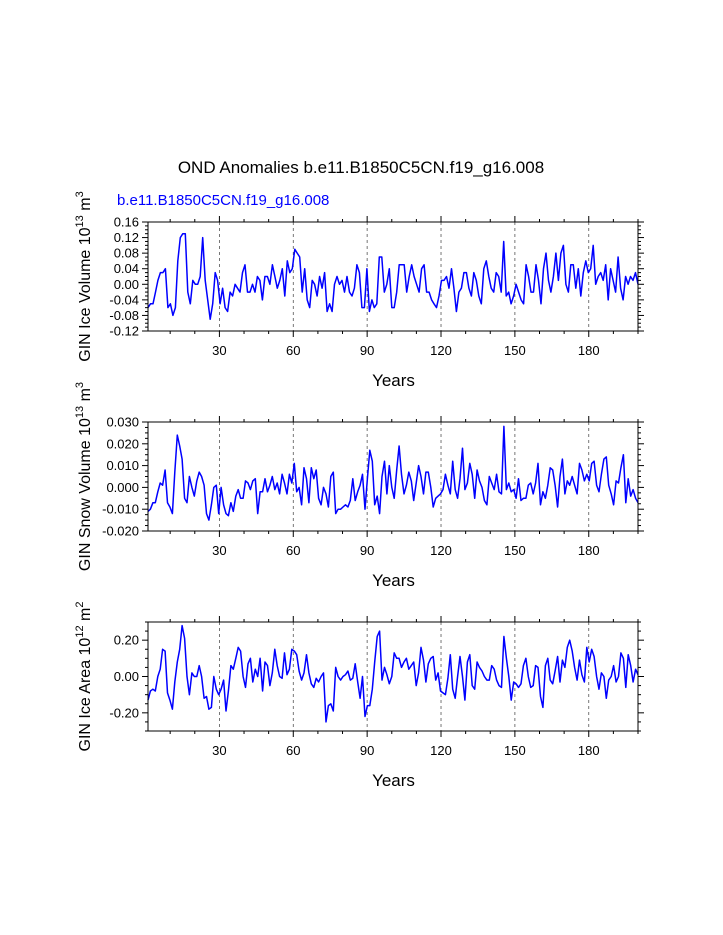 This screenshot has height=935, width=723. What do you see at coordinates (122, 422) in the screenshot?
I see `y-tick-label: 0.030` at bounding box center [122, 422].